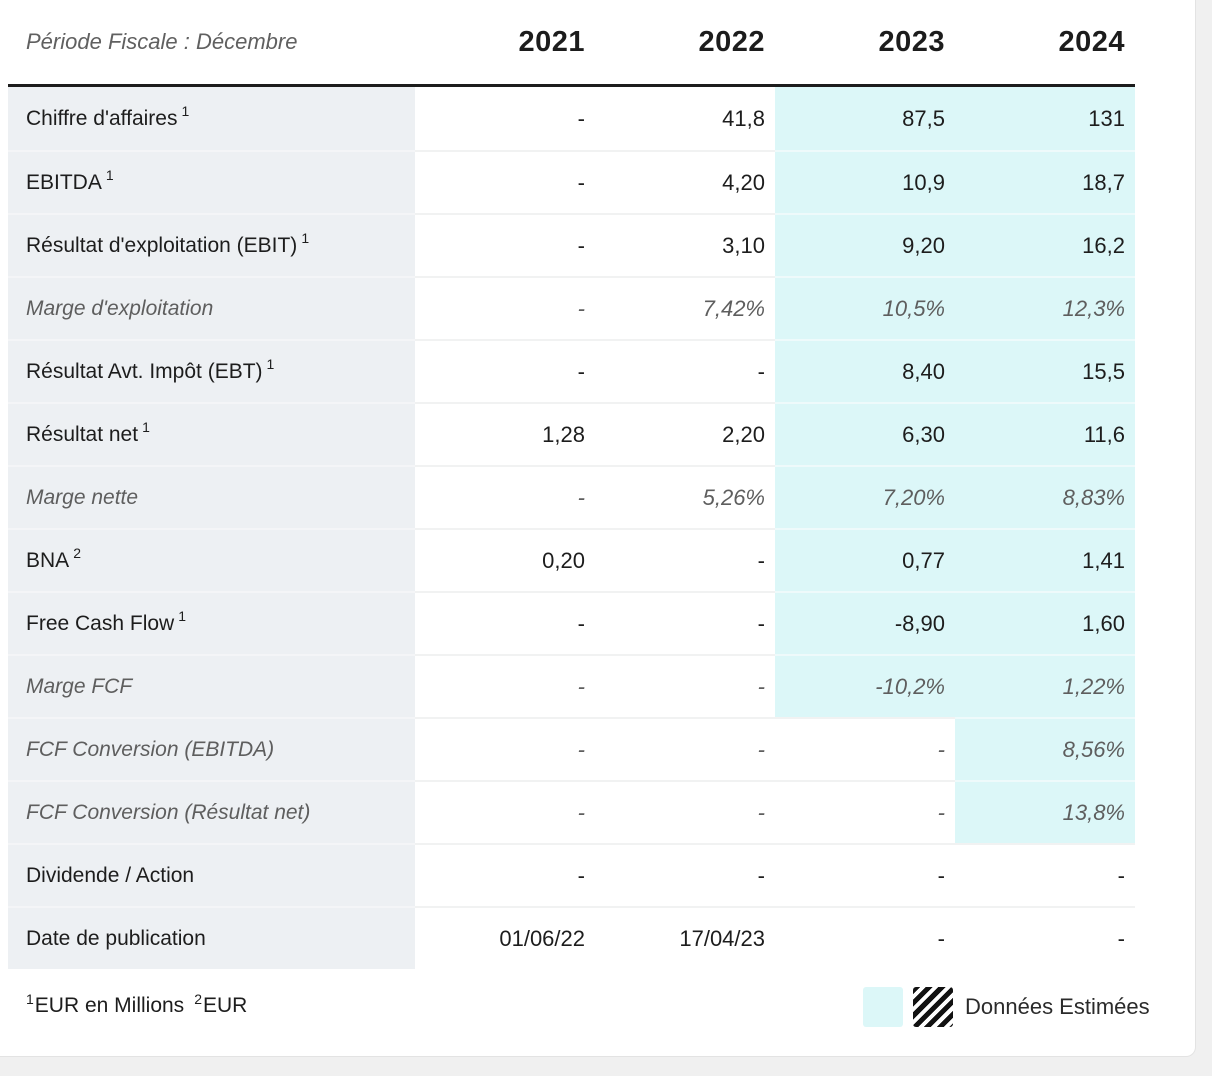  I want to click on cell-2023: 10,9, so click(865, 181).